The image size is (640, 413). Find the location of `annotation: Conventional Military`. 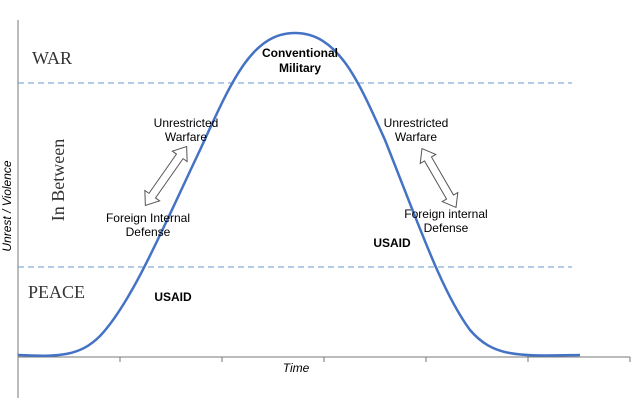

annotation: Conventional Military is located at coordinates (300, 60).